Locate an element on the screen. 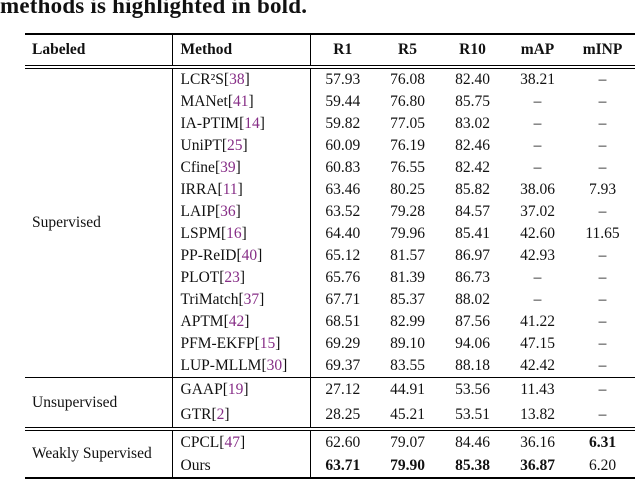 The height and width of the screenshot is (479, 640). table-row: PP-ReID[40] 65.12 81.57 86.97 42.93 – is located at coordinates (330, 256).